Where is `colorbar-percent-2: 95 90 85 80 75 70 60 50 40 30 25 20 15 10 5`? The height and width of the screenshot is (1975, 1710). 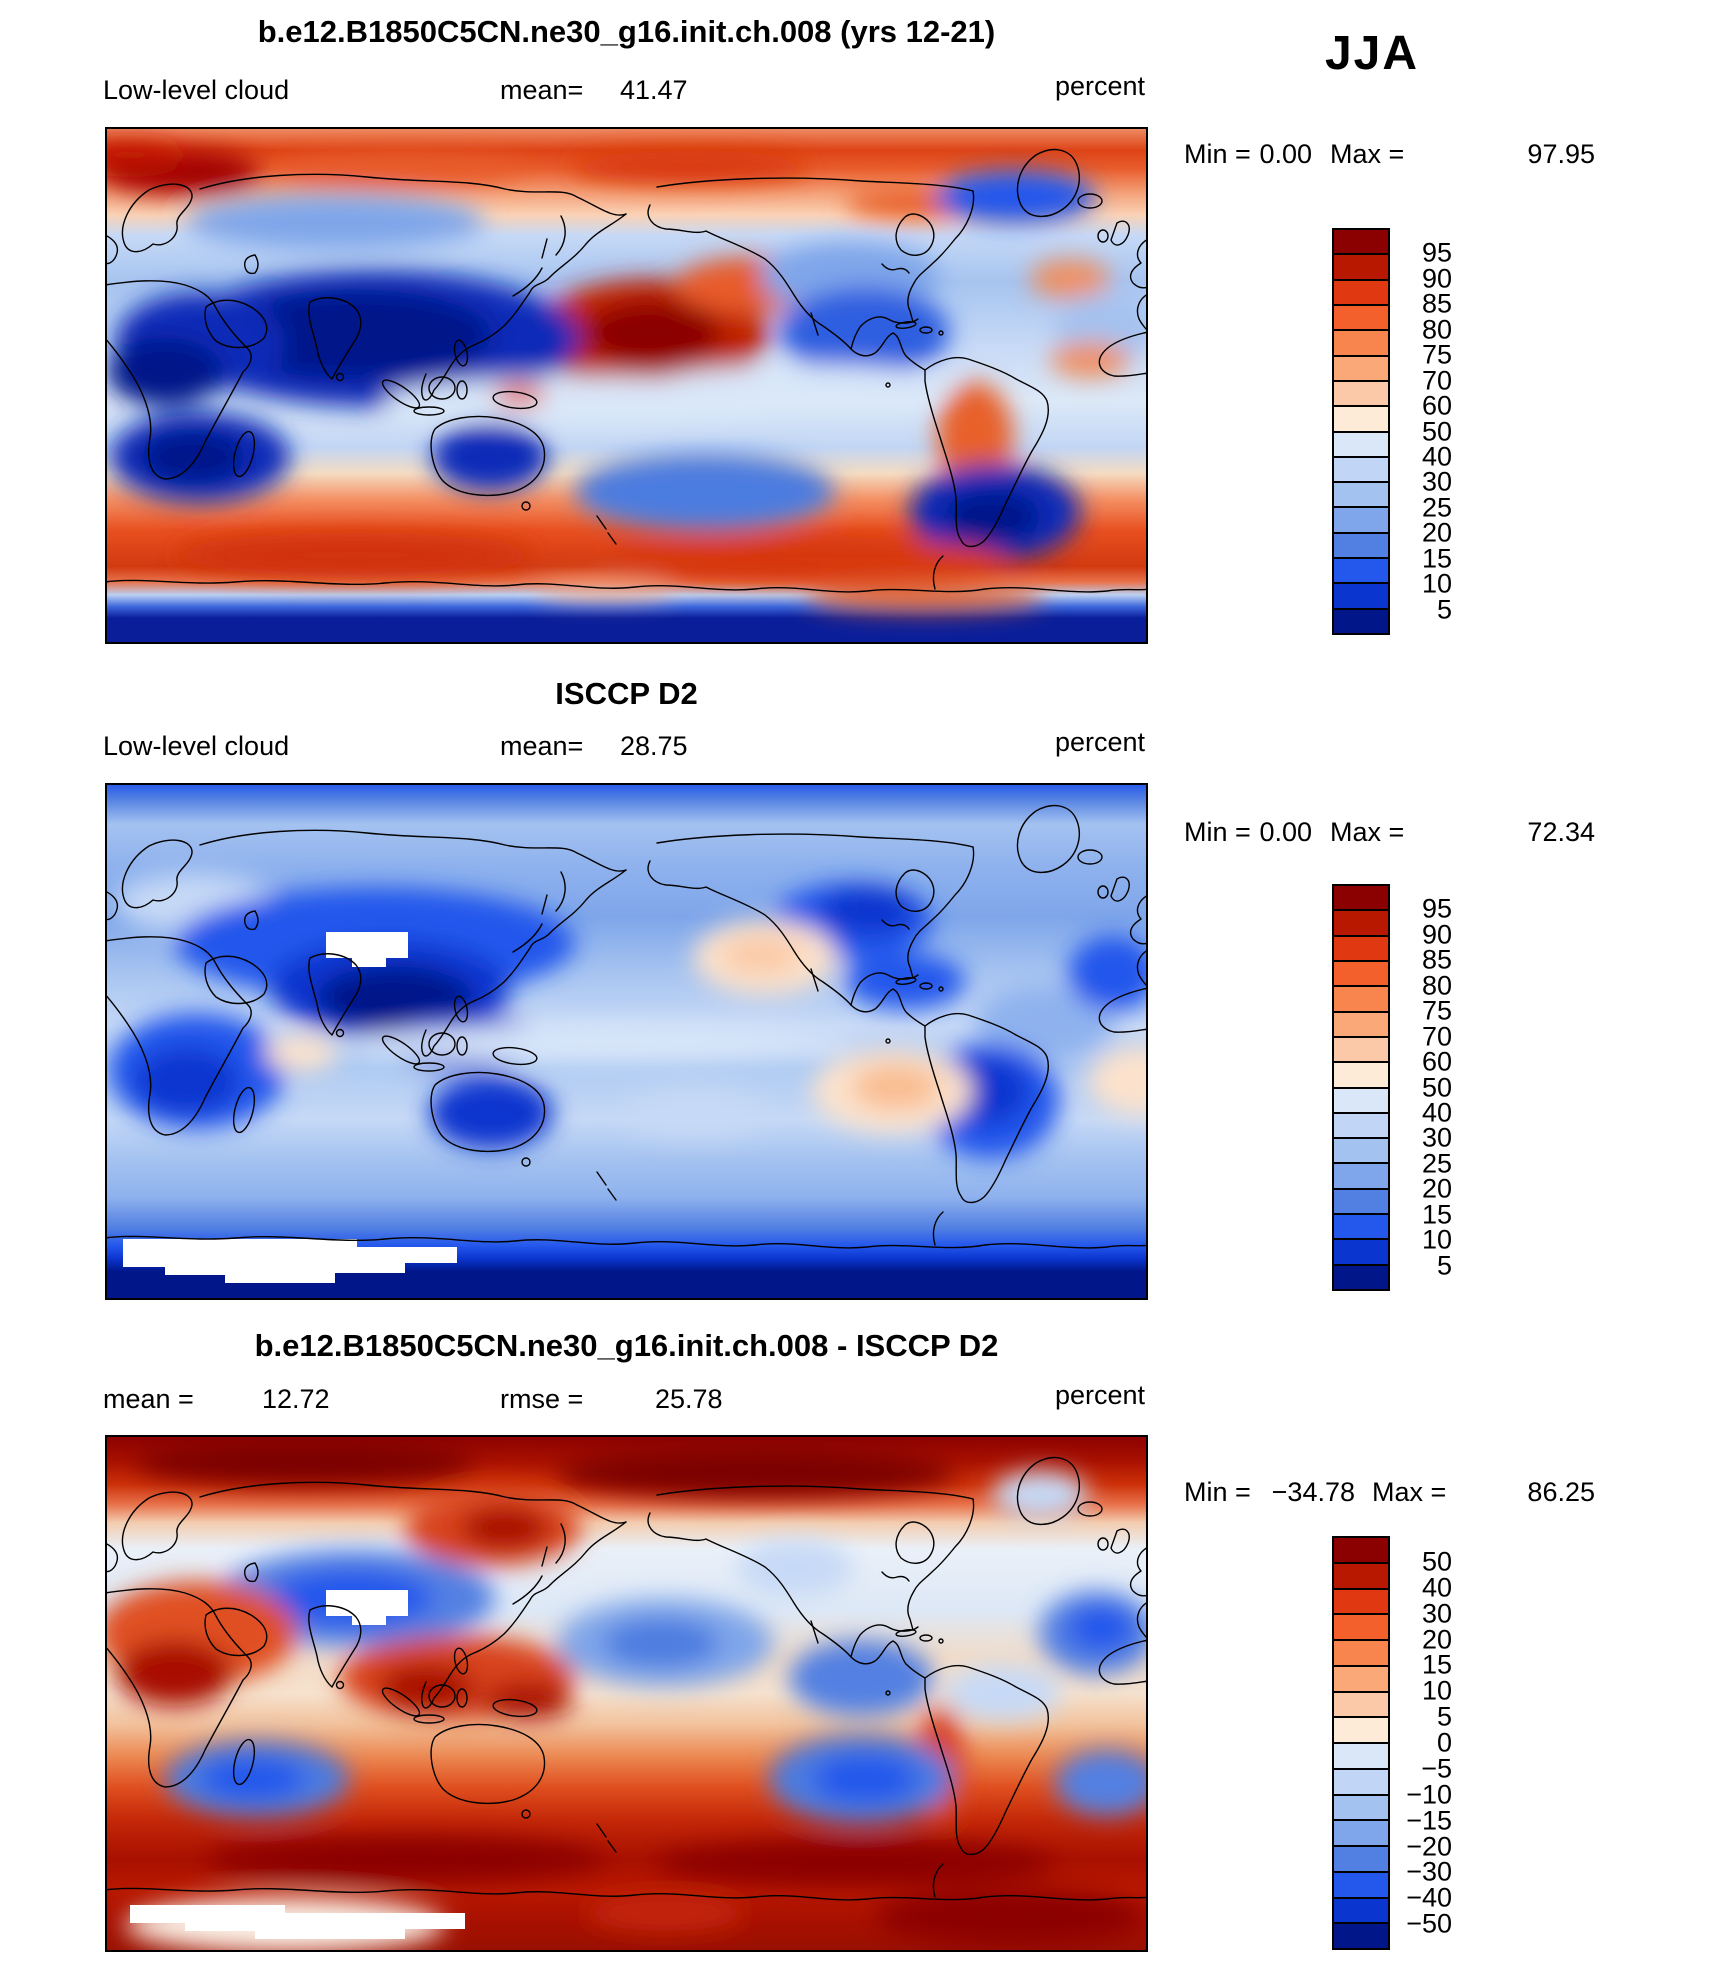
colorbar-percent-2: 95 90 85 80 75 70 60 50 40 30 25 20 15 10 5 is located at coordinates (1397, 1087).